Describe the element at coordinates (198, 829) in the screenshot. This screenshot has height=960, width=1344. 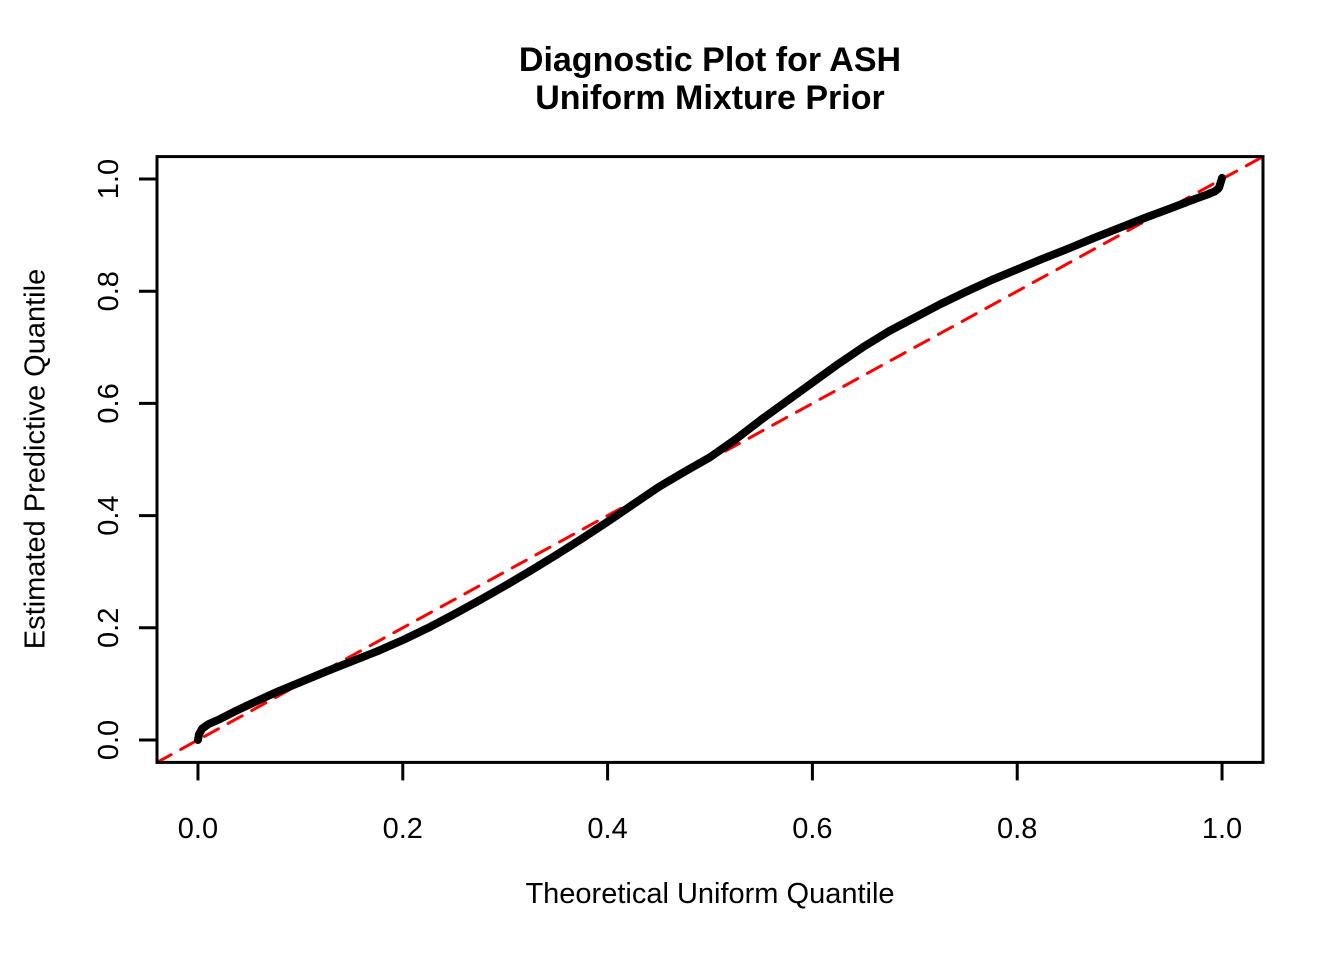
I see `x-axis-tick-label: 0.0` at that location.